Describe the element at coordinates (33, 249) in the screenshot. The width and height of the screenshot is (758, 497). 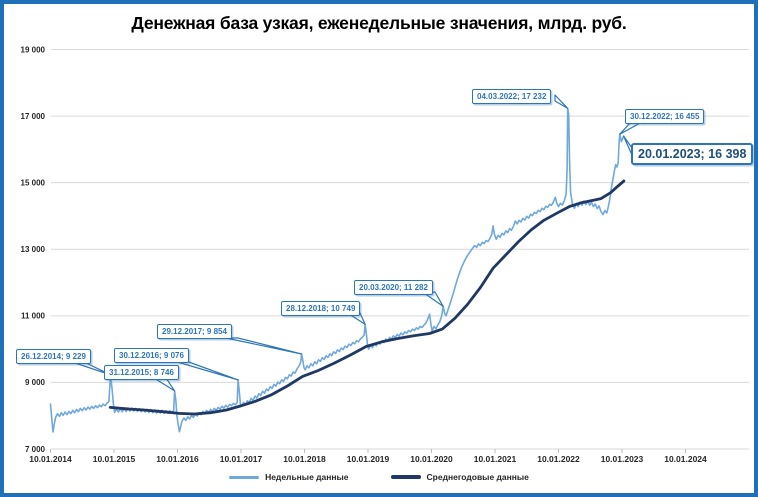
I see `y-tick-label: 13 000` at that location.